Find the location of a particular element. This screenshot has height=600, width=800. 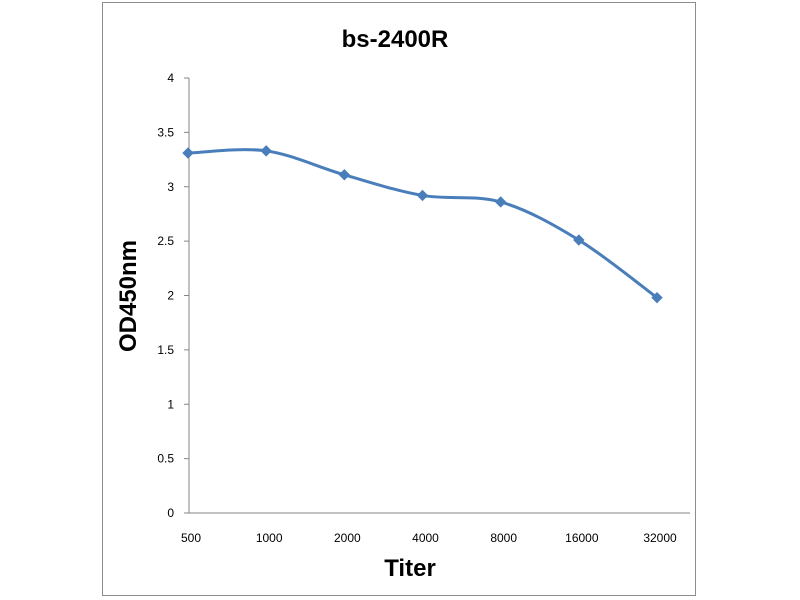

x-tick-label: 1000 is located at coordinates (269, 538).